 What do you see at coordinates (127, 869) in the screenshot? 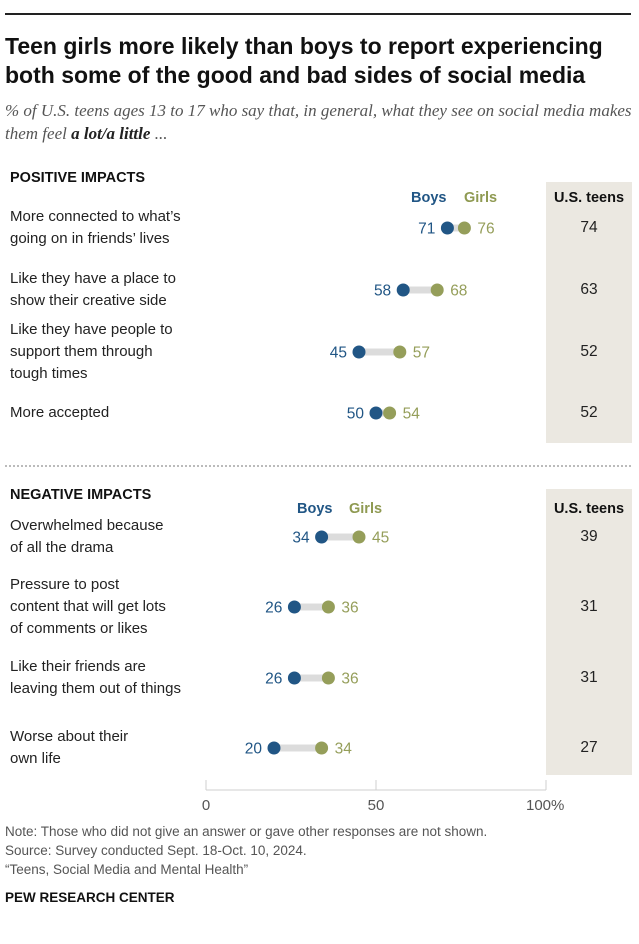
I see `report-title-line: “Teens, Social Media and Mental Health”` at bounding box center [127, 869].